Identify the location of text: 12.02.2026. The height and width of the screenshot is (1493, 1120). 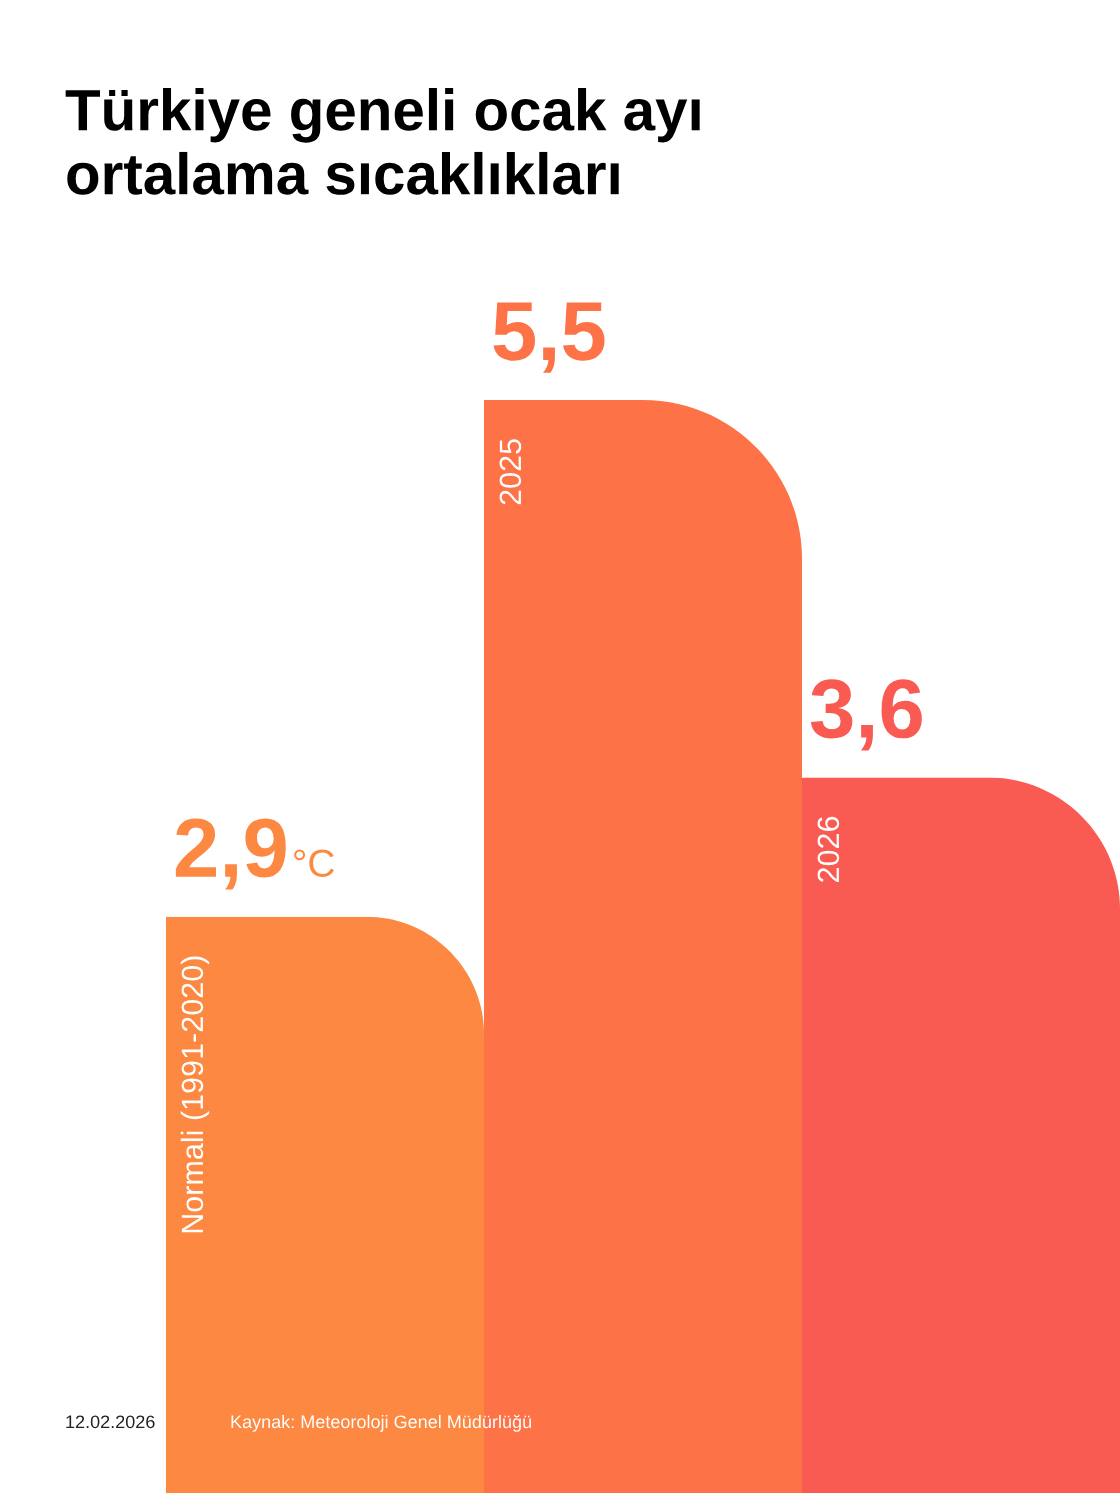
(110, 1422).